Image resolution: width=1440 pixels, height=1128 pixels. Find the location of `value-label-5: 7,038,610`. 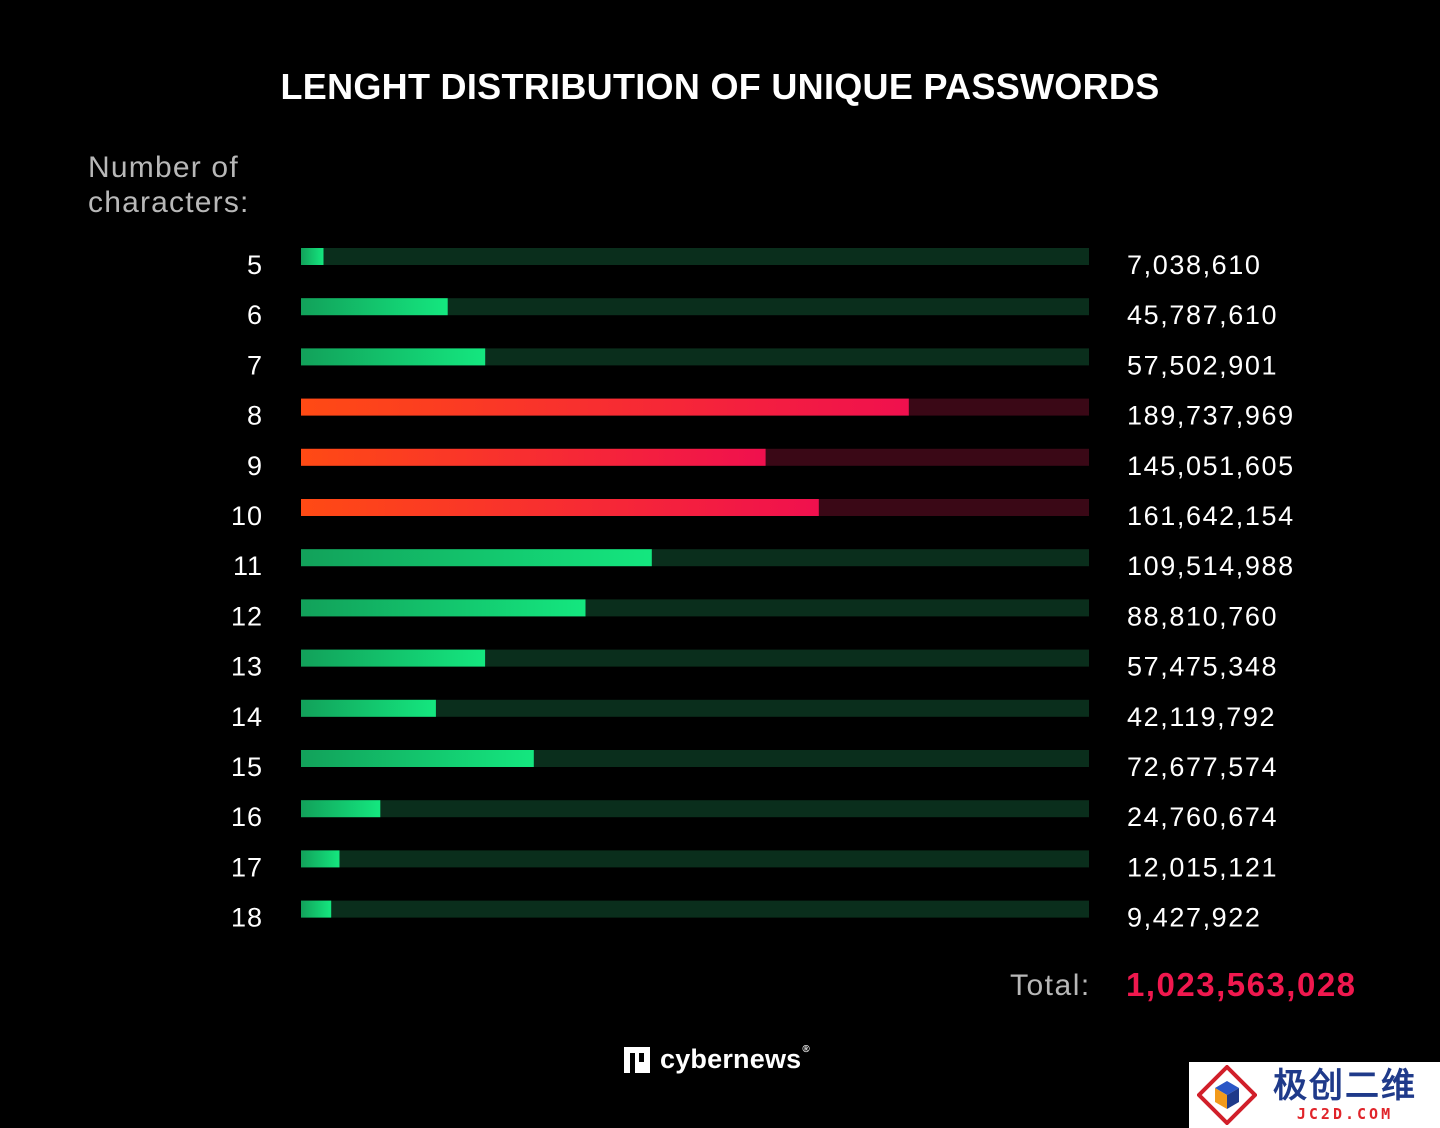

value-label-5: 7,038,610 is located at coordinates (1194, 265).